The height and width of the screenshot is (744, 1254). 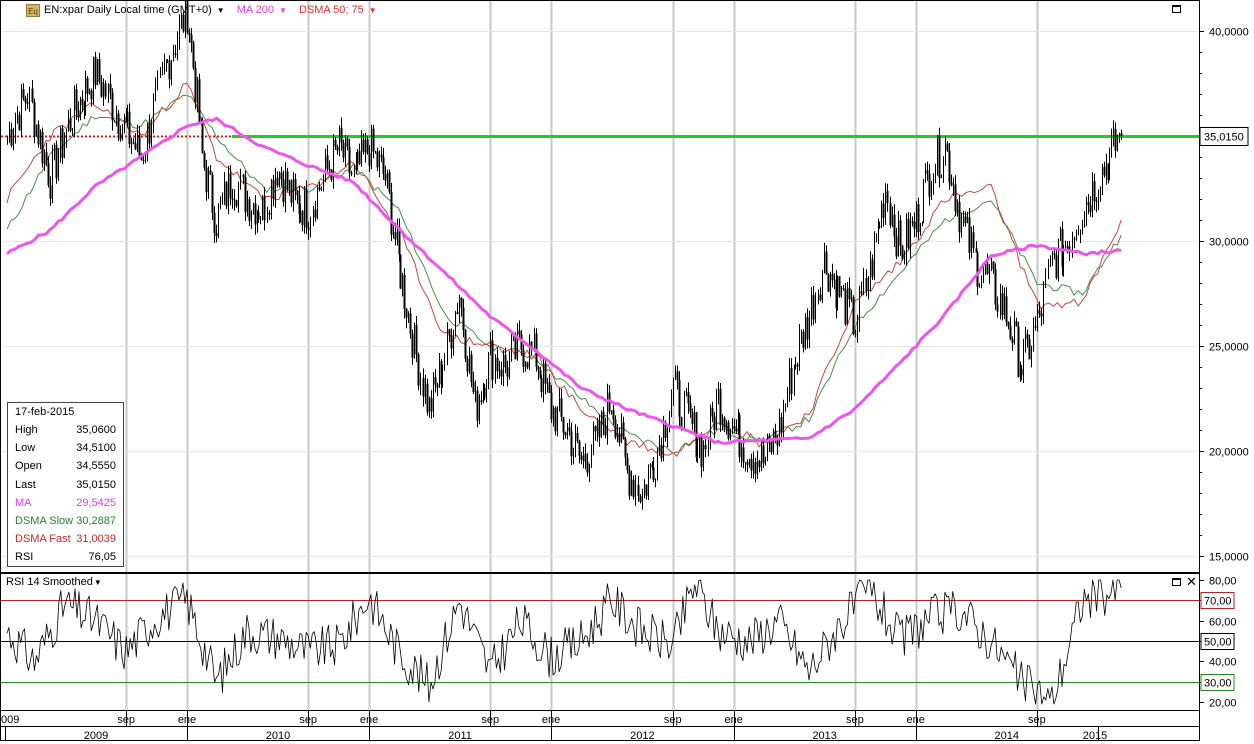 I want to click on rsi-tick-label: 80,00, so click(x=1223, y=582).